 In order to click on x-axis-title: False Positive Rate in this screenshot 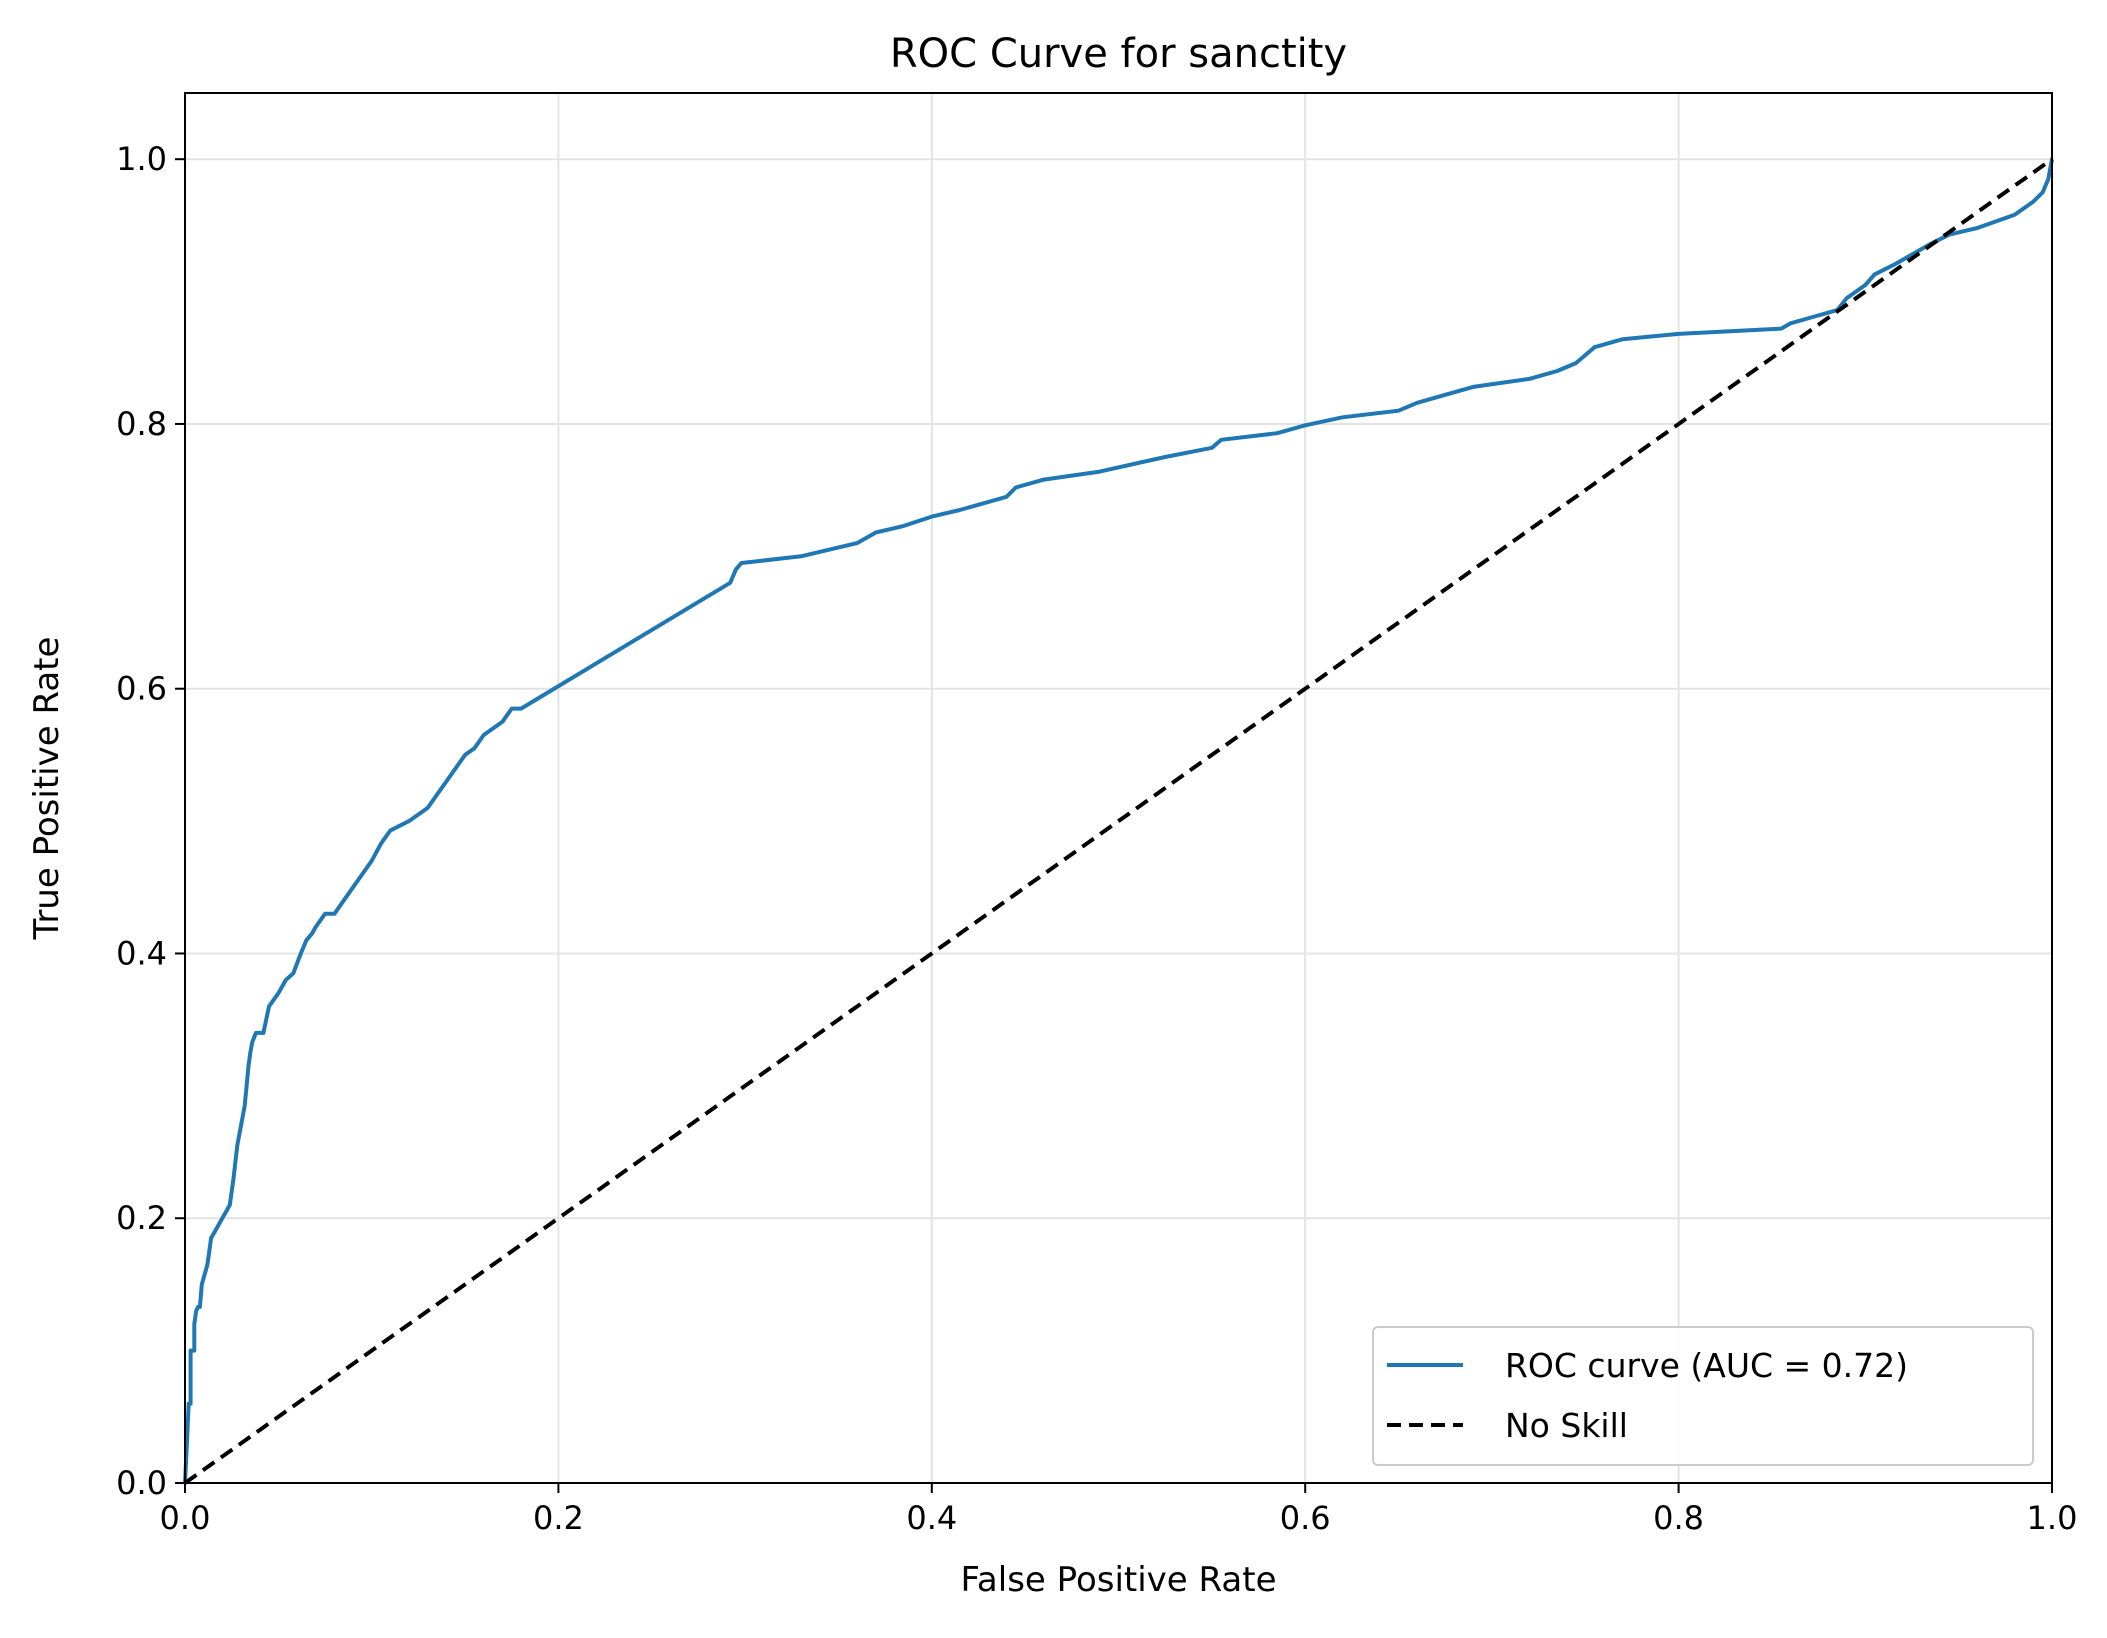, I will do `click(1119, 1580)`.